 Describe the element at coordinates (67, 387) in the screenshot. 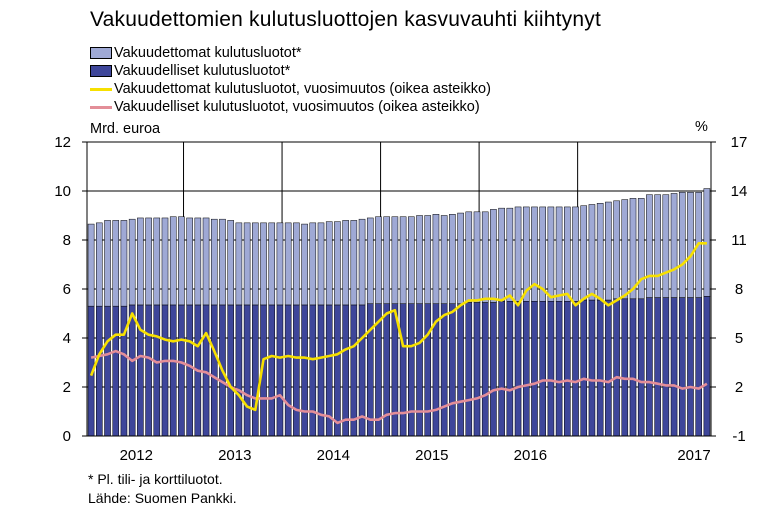

I see `left-tick-label: 2` at that location.